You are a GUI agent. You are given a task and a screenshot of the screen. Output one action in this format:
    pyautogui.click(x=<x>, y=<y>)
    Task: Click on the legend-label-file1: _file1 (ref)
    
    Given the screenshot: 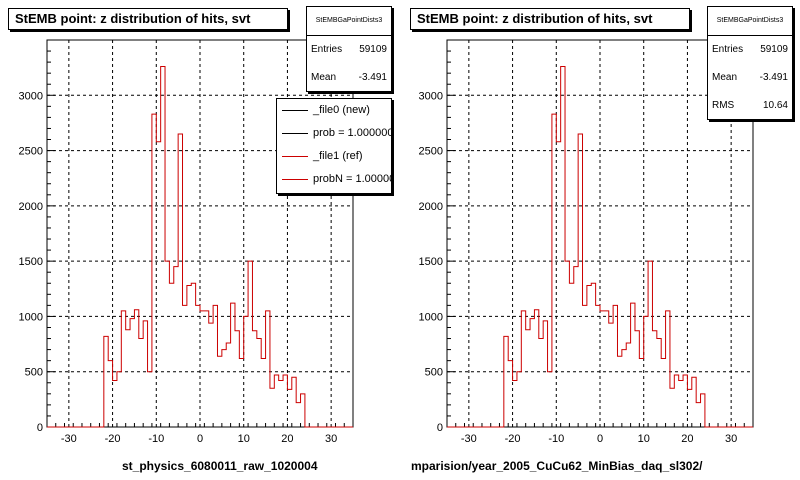 What is the action you would take?
    pyautogui.click(x=338, y=156)
    